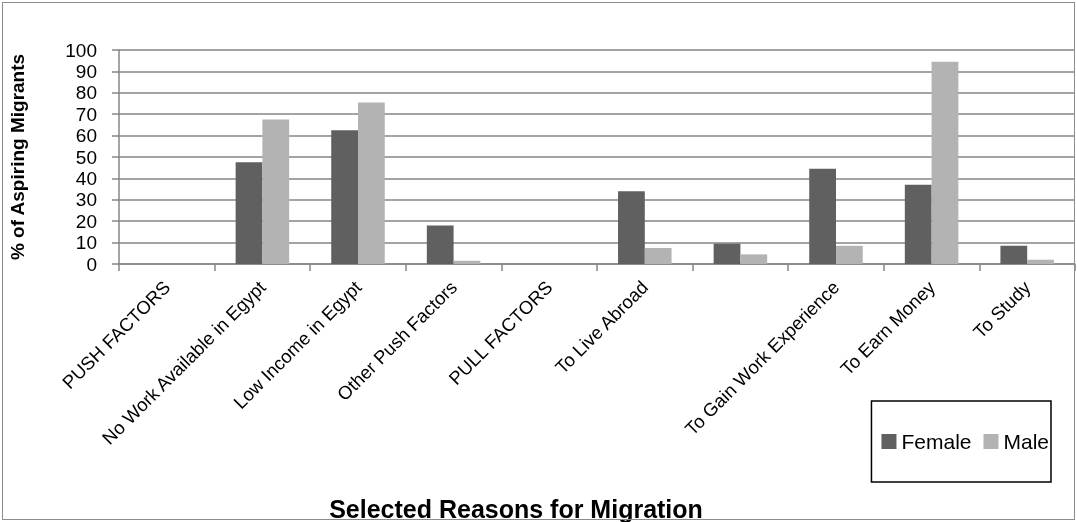 The height and width of the screenshot is (522, 1077). What do you see at coordinates (86, 157) in the screenshot?
I see `y-tick-label: 50` at bounding box center [86, 157].